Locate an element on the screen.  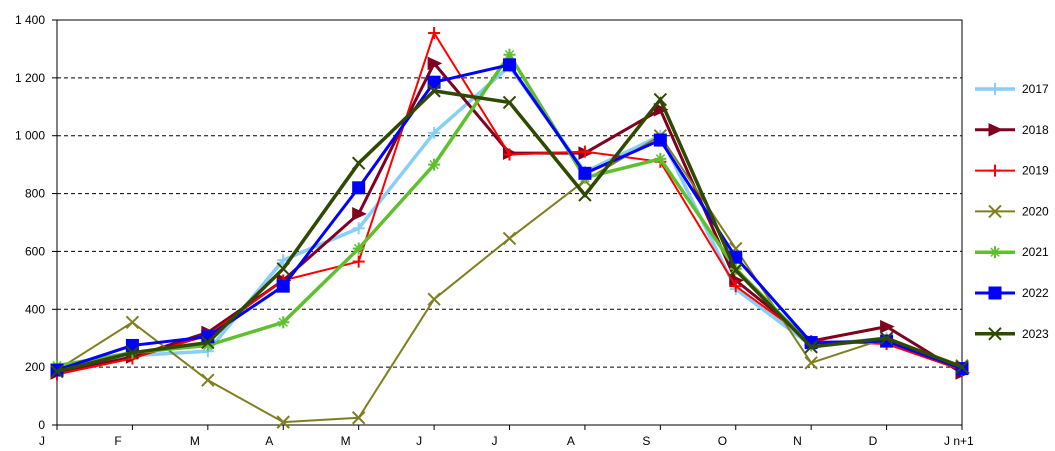
legend: 2017 2018 2019 2020 2021 2022 2023 is located at coordinates (1012, 211).